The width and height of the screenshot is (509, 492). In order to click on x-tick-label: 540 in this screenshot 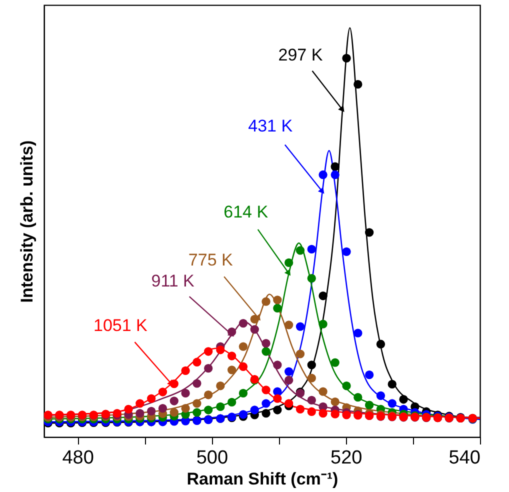, I will do `click(464, 458)`.